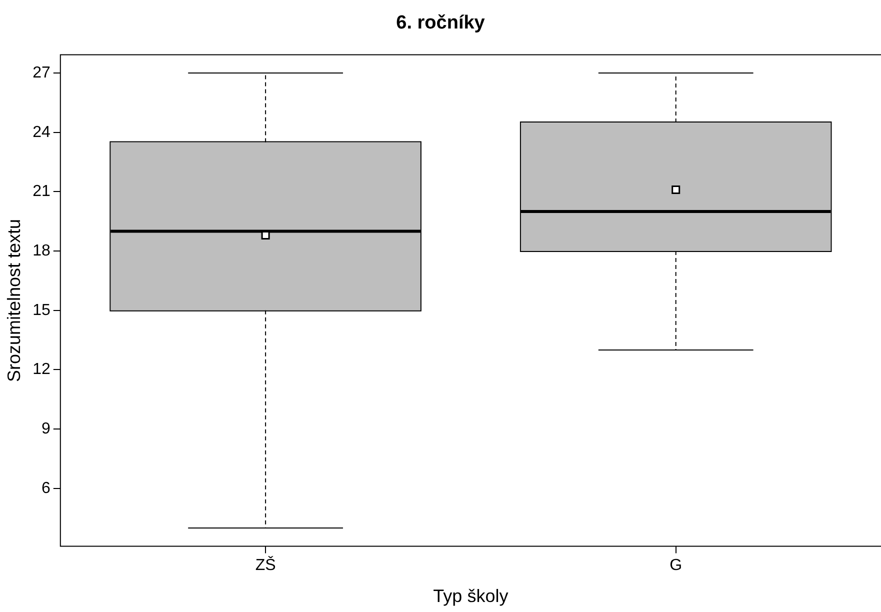  What do you see at coordinates (41, 251) in the screenshot?
I see `y-tick-label: 18` at bounding box center [41, 251].